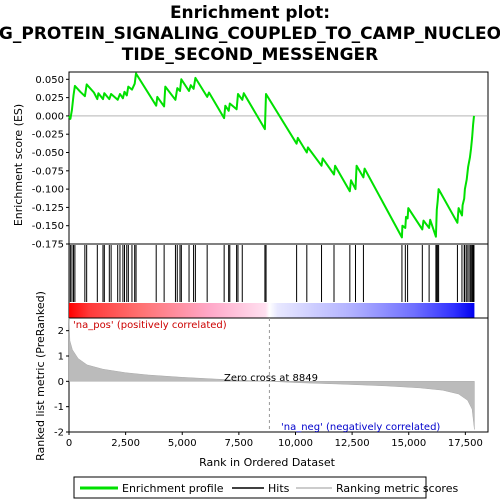  Describe the element at coordinates (465, 443) in the screenshot. I see `xtick-label: 17,500` at that location.